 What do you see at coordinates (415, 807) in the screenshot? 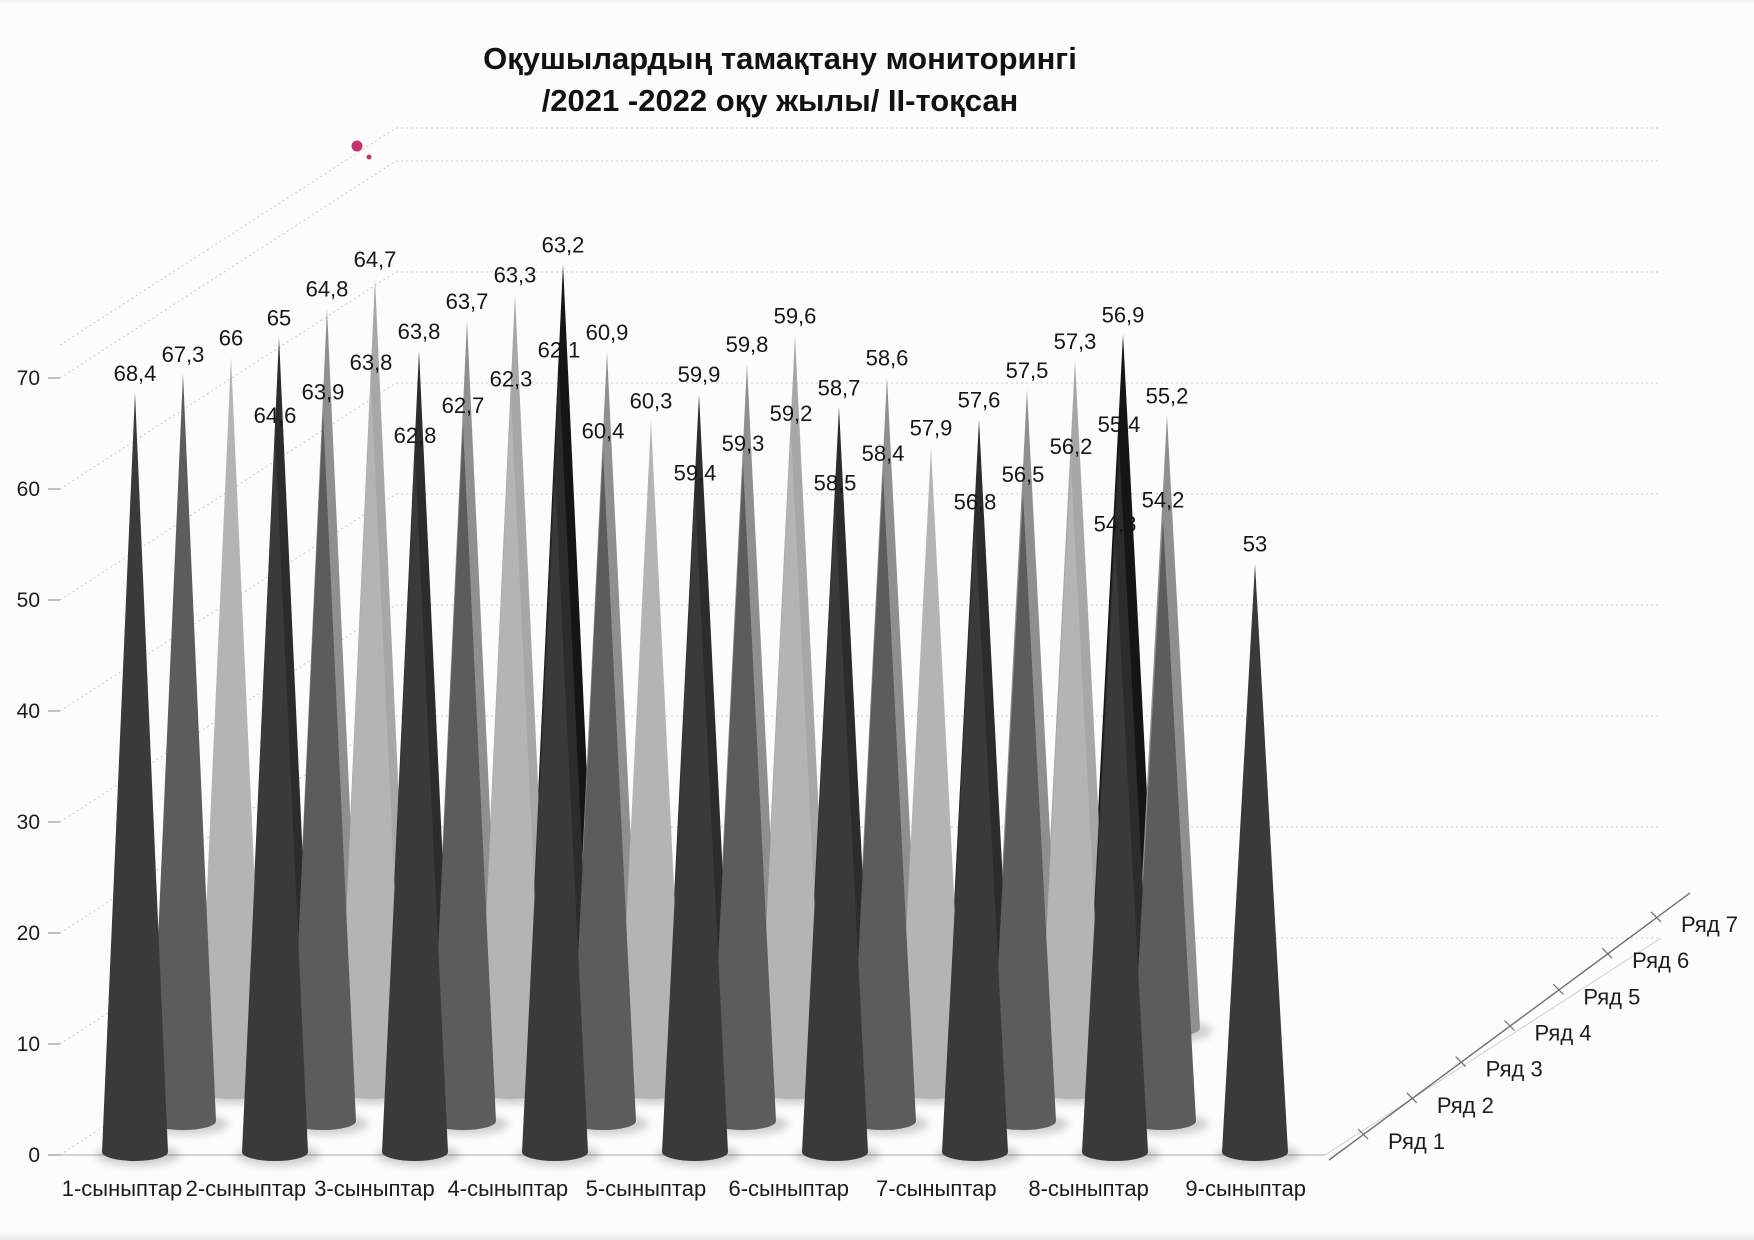
I see `cone-Ряд 1-3-сыныптар` at bounding box center [415, 807].